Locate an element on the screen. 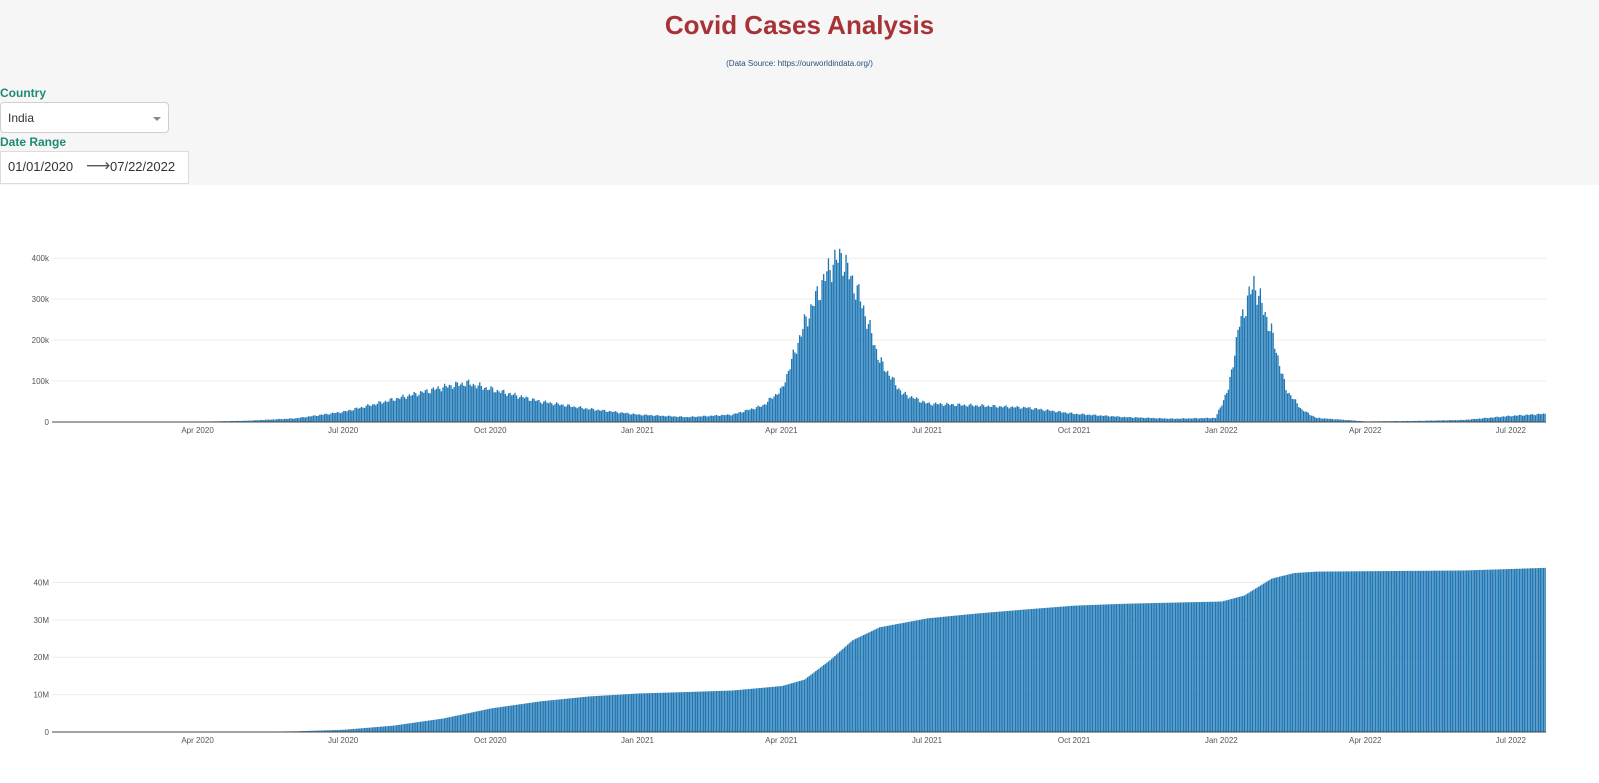 Image resolution: width=1599 pixels, height=783 pixels. chevron-down-icon is located at coordinates (157, 119).